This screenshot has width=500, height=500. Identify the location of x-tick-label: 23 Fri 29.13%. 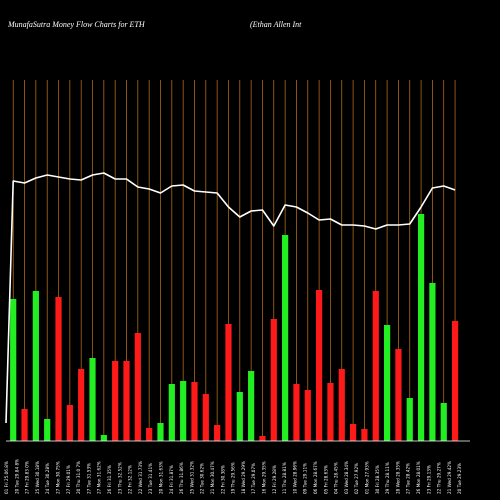
(428, 479).